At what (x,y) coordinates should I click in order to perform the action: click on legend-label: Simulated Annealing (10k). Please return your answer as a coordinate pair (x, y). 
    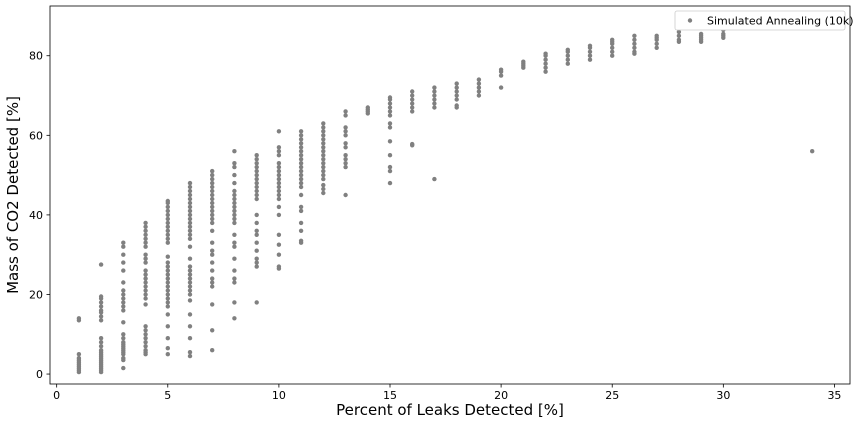
    Looking at the image, I should click on (780, 21).